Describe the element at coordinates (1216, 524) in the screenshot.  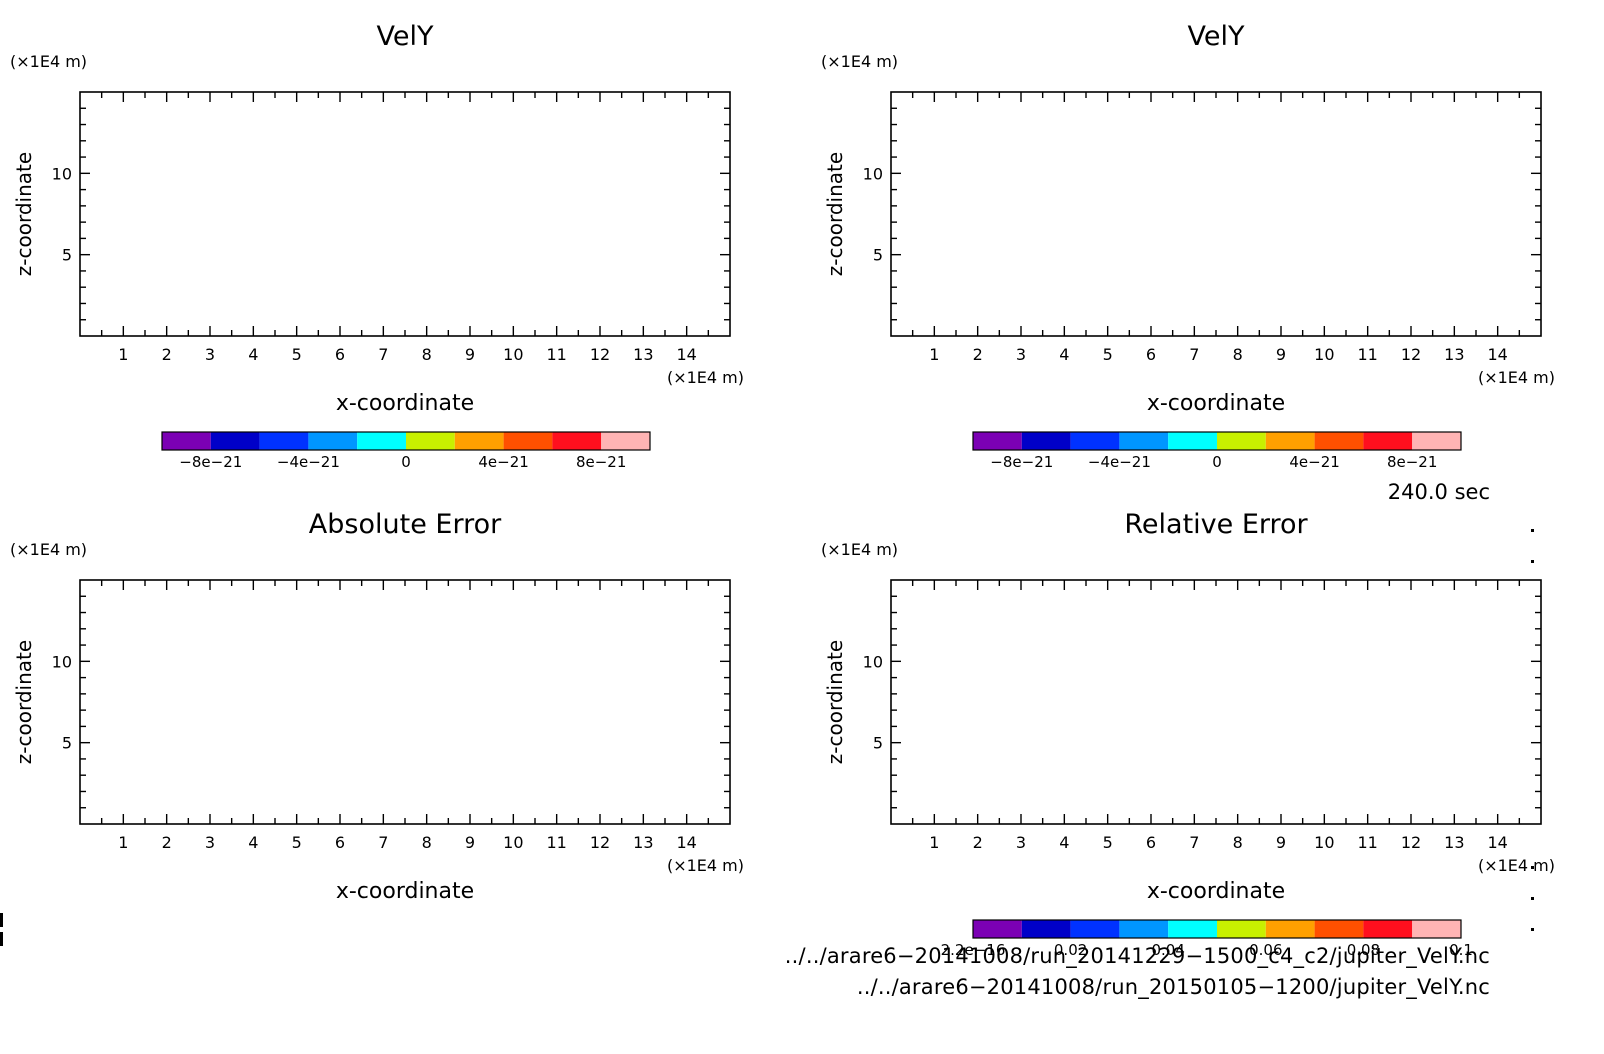
I see `chart-title: Relative Error` at that location.